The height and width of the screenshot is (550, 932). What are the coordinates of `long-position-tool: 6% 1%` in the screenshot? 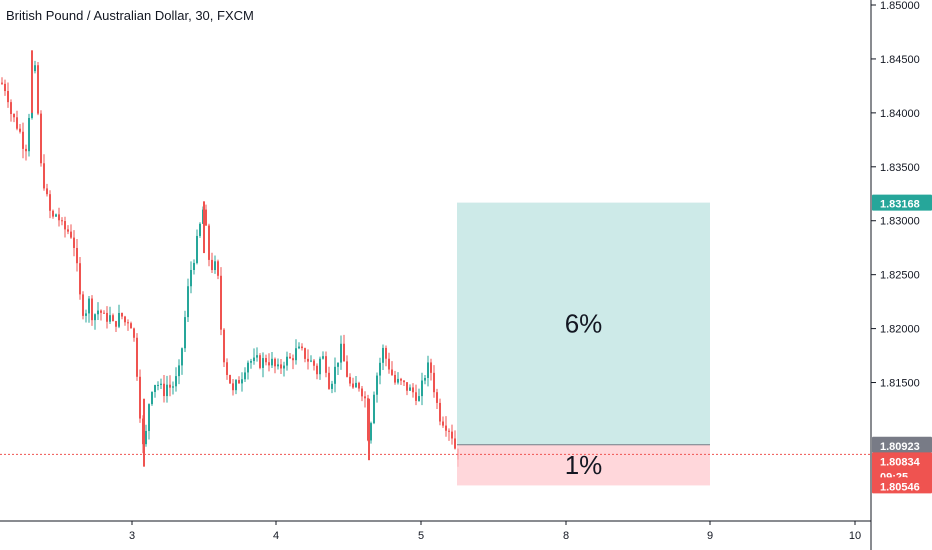 It's located at (583, 344).